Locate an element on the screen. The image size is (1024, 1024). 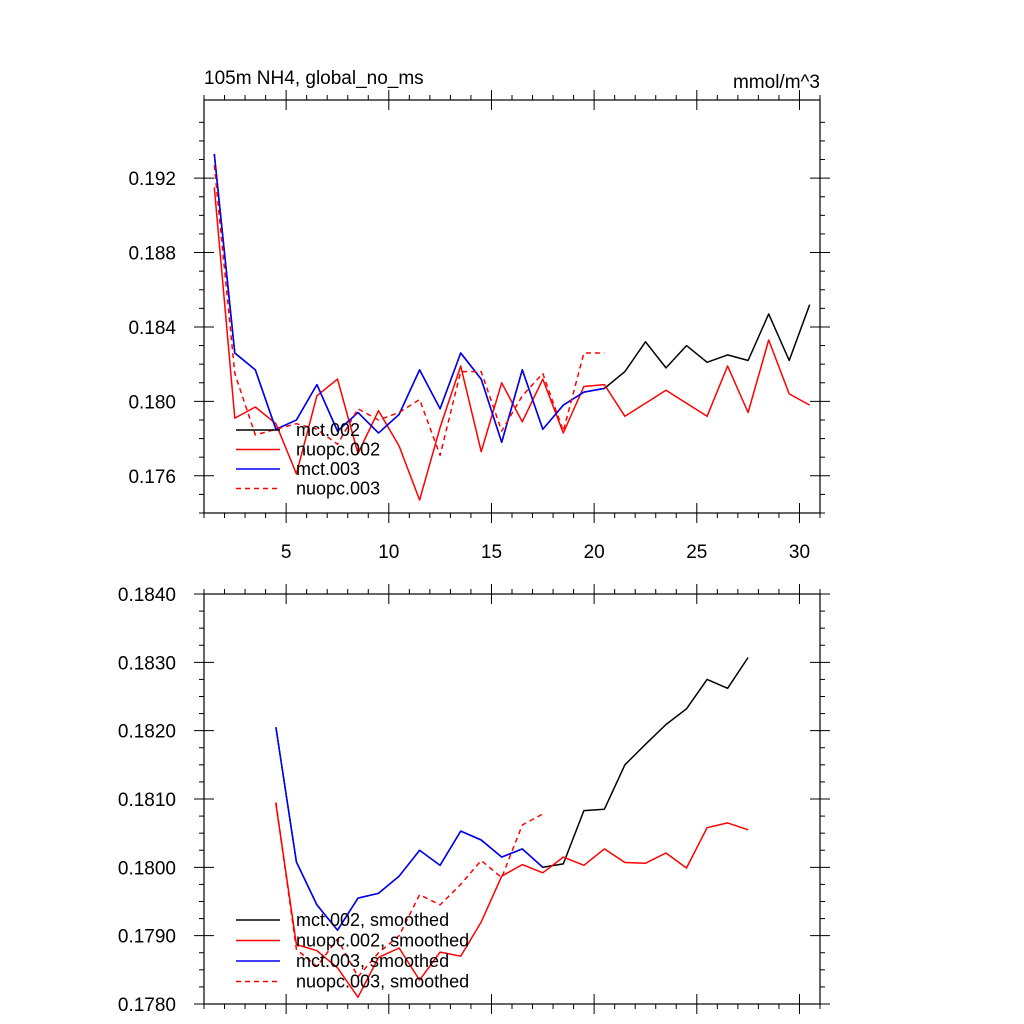
legend-label: mct.002, smoothed is located at coordinates (372, 920).